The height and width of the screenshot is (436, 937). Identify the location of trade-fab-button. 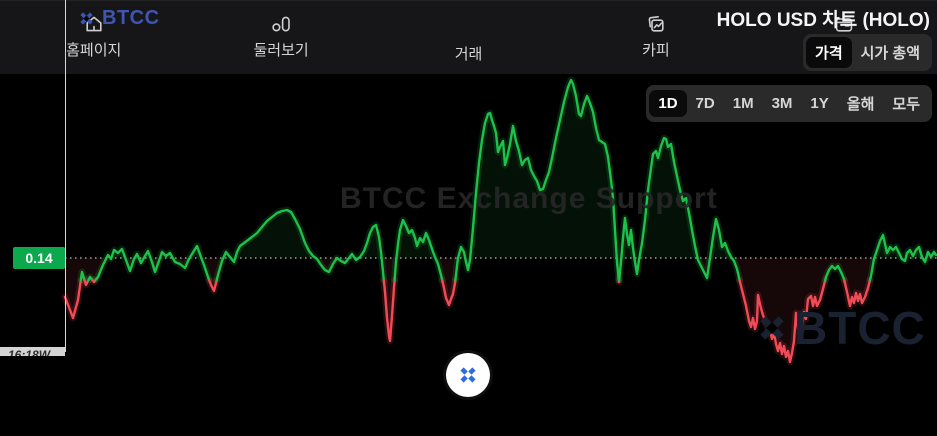
(468, 375).